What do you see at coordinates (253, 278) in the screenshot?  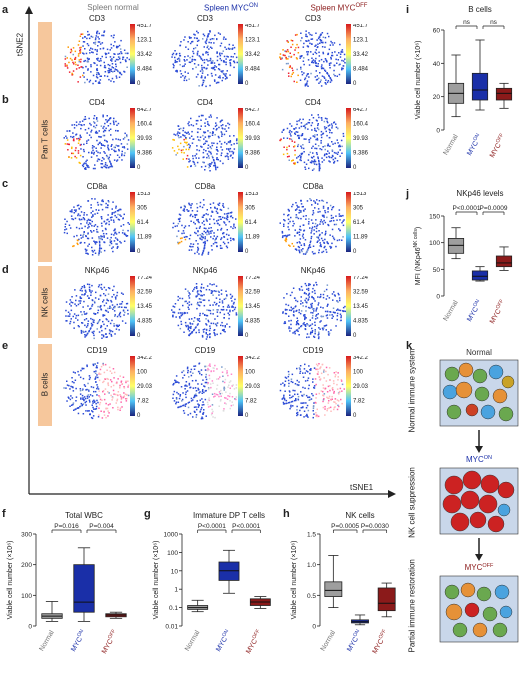 I see `scale-tick: 77.24` at bounding box center [253, 278].